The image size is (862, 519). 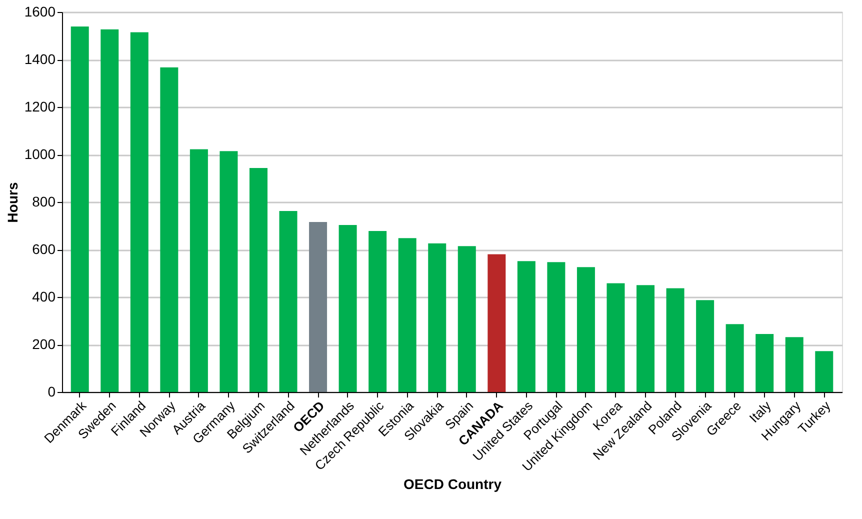 What do you see at coordinates (44, 344) in the screenshot?
I see `y-tick-label: 200` at bounding box center [44, 344].